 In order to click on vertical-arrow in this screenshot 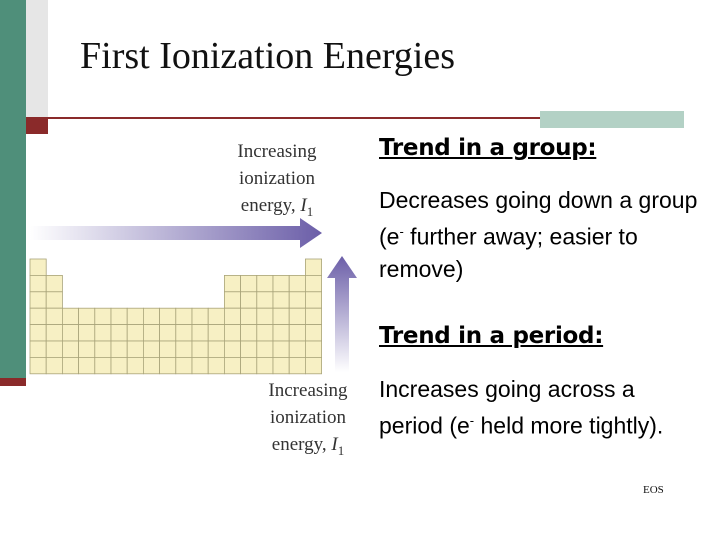, I will do `click(342, 314)`.